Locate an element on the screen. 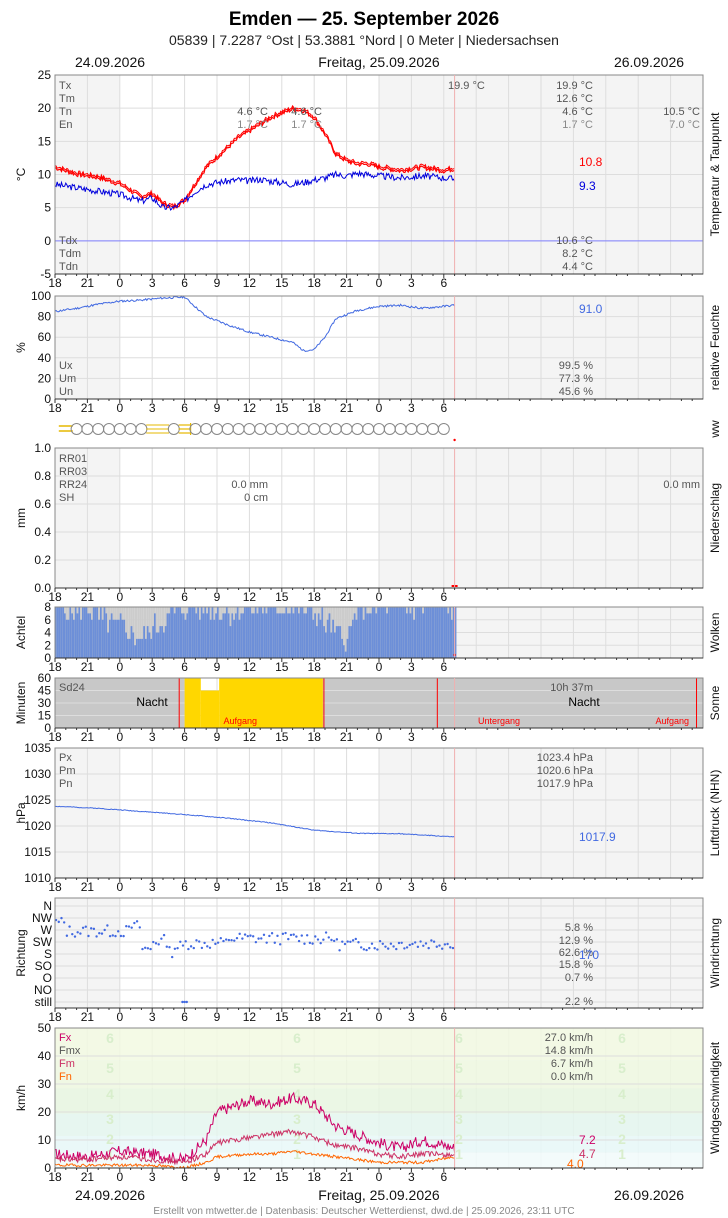 The image size is (728, 1218). precip-side-label: Niederschlag is located at coordinates (715, 518).